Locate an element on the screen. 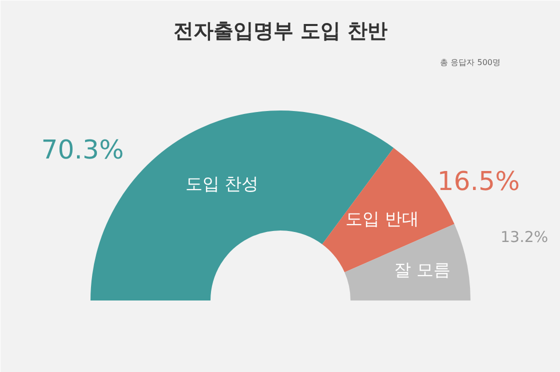 The width and height of the screenshot is (560, 372). data-label: 16.5% is located at coordinates (478, 181).